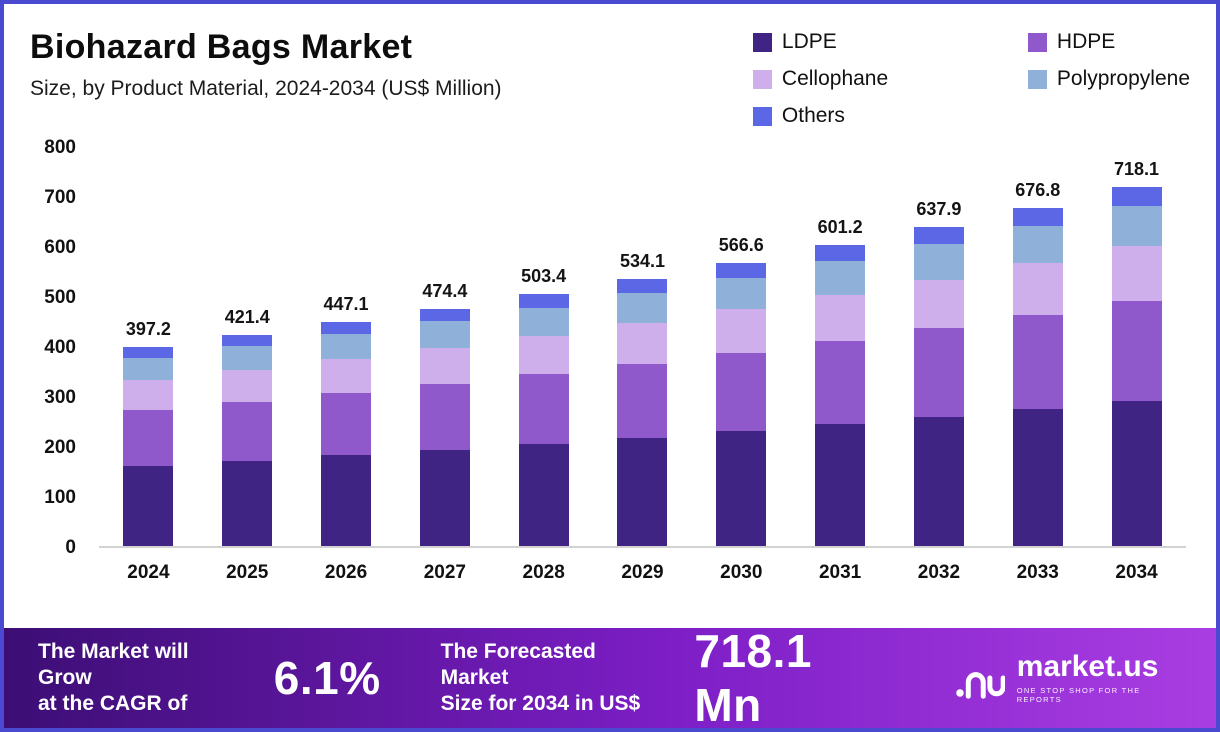 This screenshot has height=732, width=1220. I want to click on legend-swatch-hdpe, so click(1037, 42).